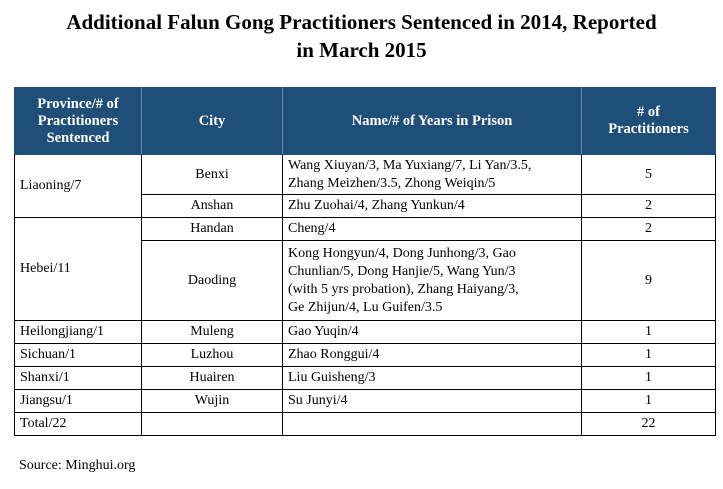  Describe the element at coordinates (212, 401) in the screenshot. I see `city-cell: Wujin` at that location.